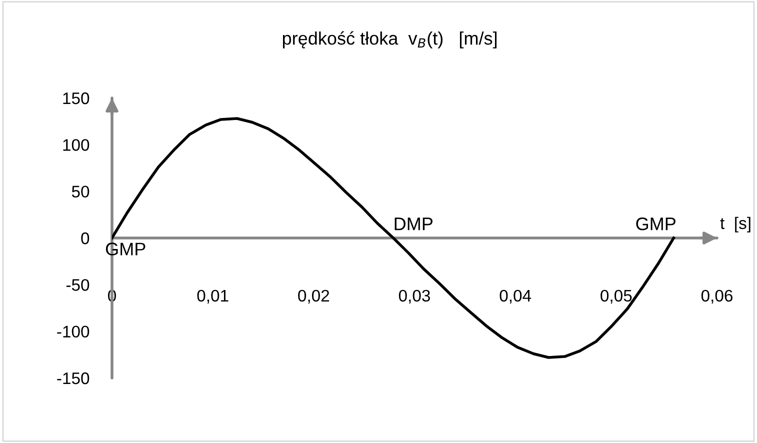 This screenshot has width=757, height=443. I want to click on y-tick-label: 100, so click(76, 145).